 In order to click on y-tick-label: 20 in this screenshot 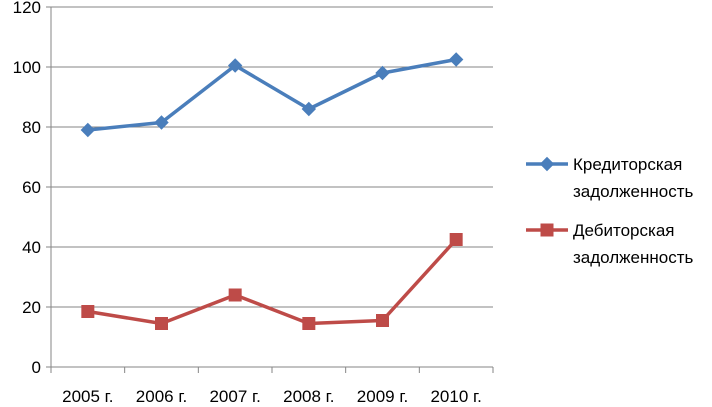, I will do `click(31, 307)`.